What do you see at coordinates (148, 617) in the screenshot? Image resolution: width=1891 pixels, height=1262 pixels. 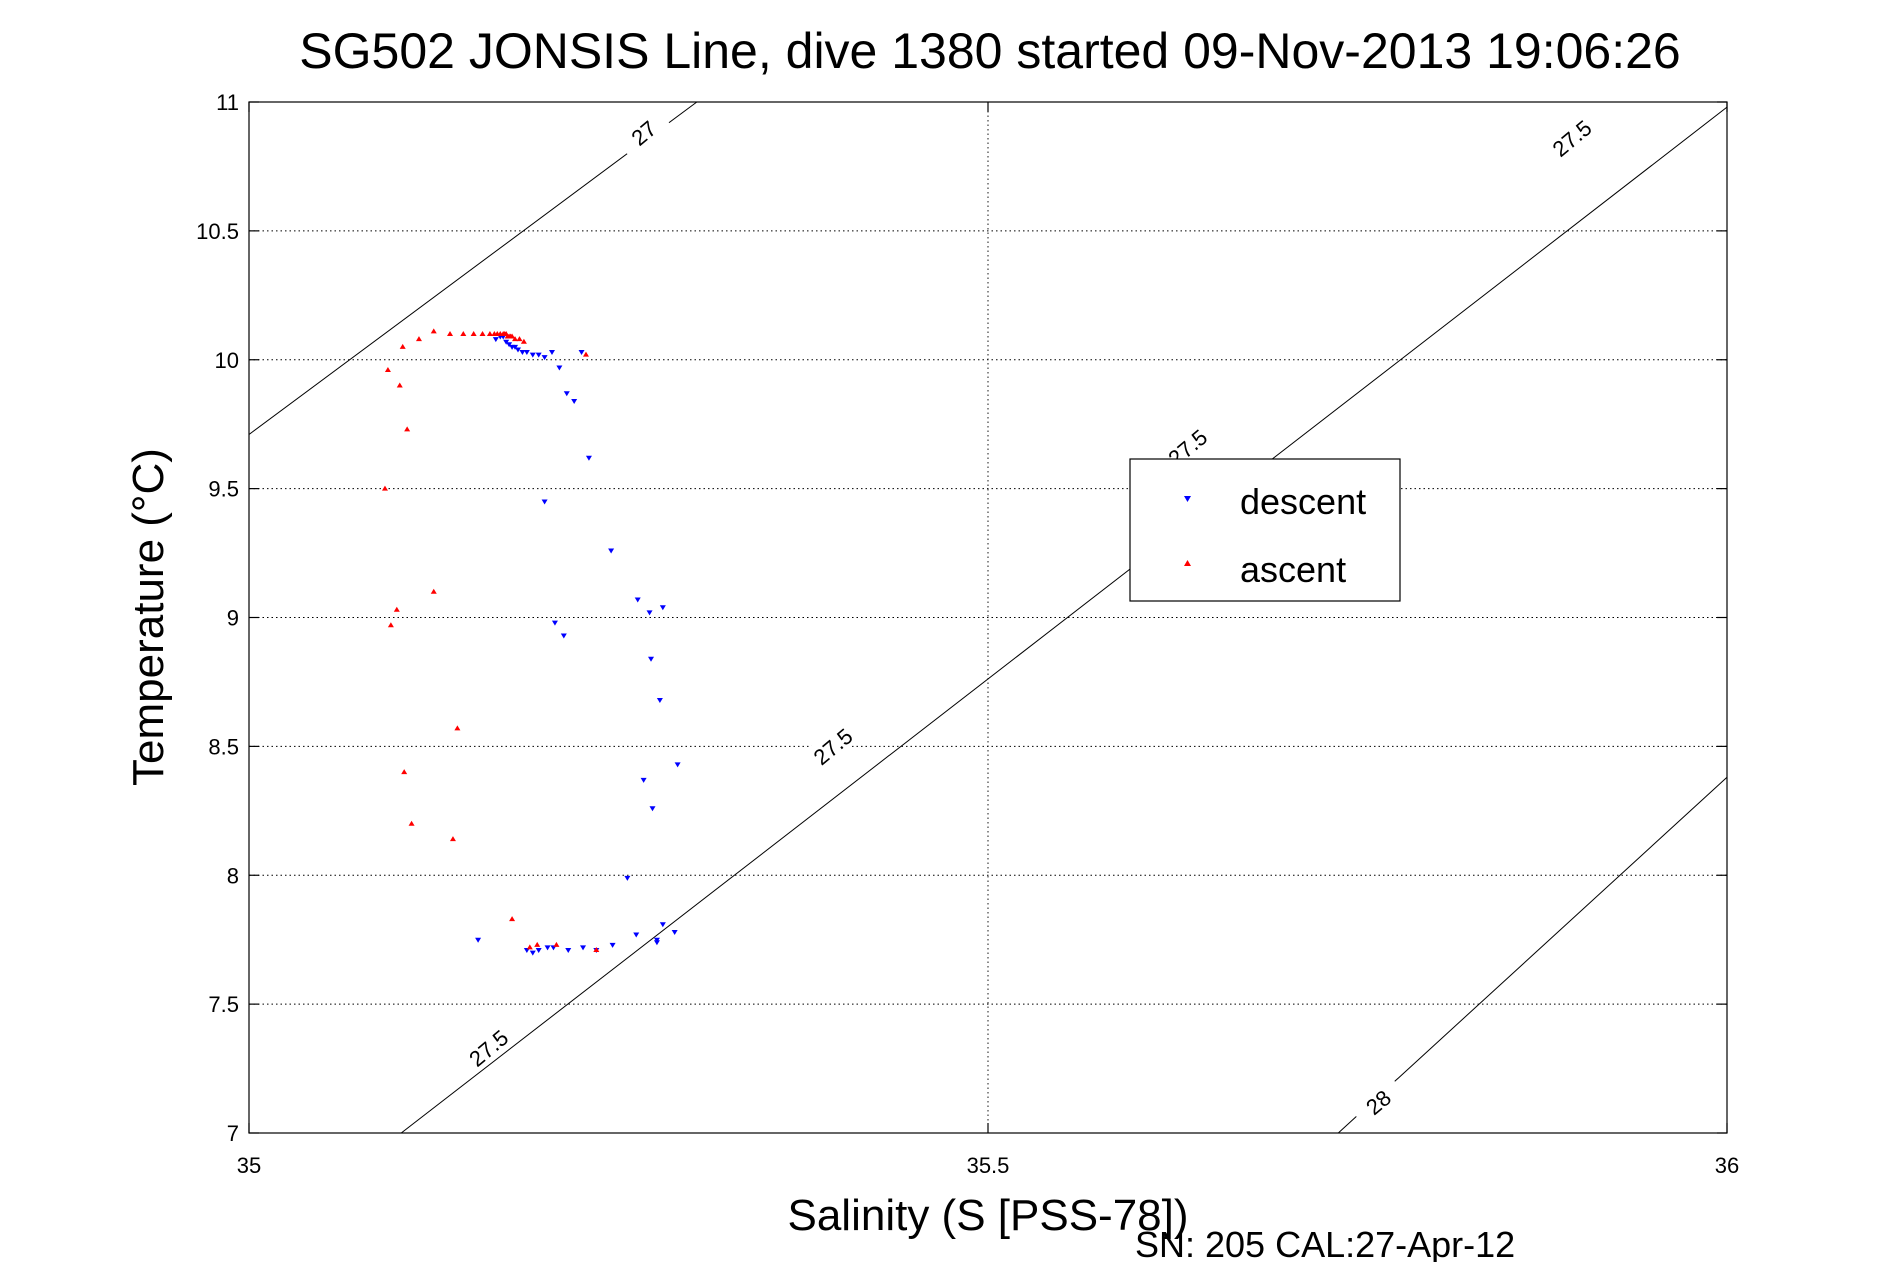 I see `y-axis-label: Temperature (°C)` at bounding box center [148, 617].